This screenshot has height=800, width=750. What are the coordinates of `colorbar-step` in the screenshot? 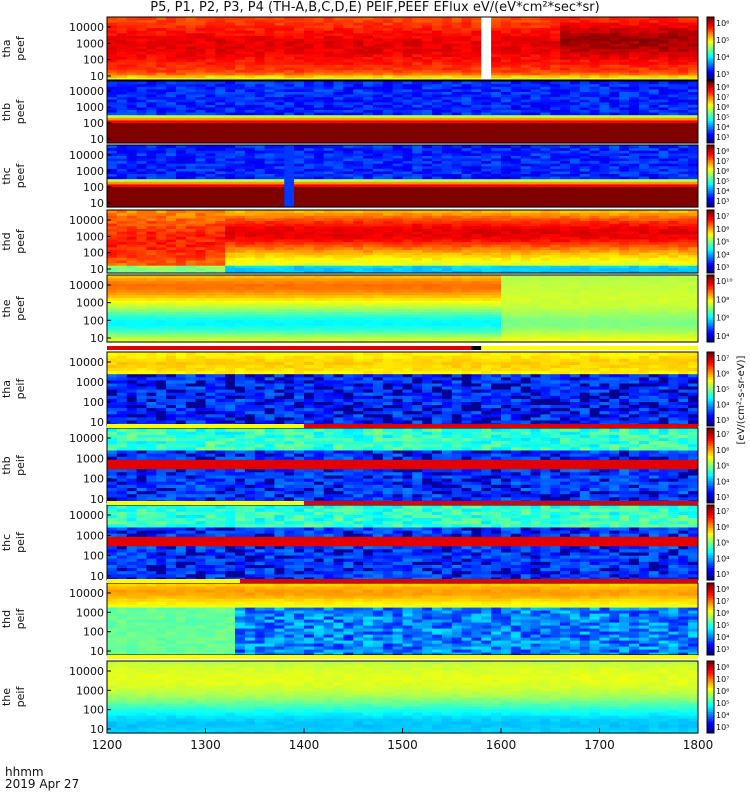 It's located at (710, 60).